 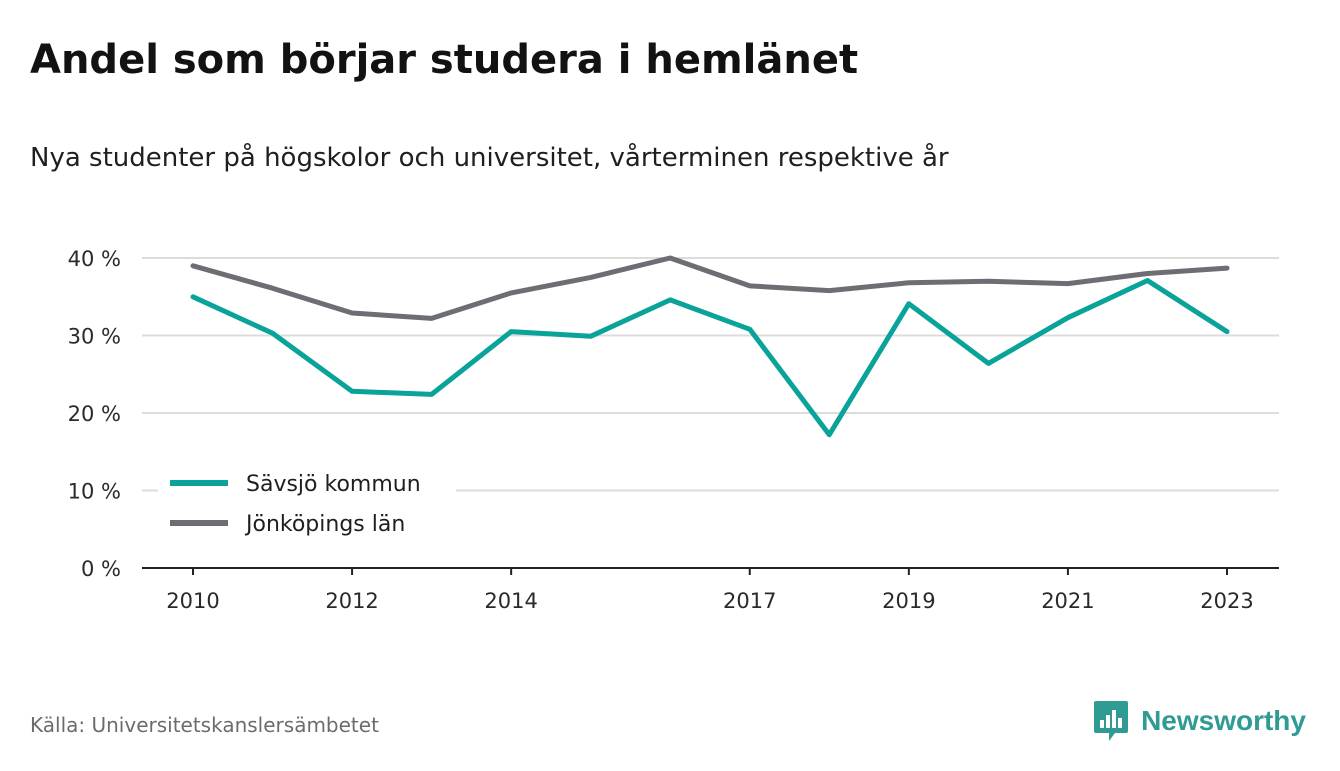 What do you see at coordinates (324, 524) in the screenshot?
I see `legend-label: Jönköpings län` at bounding box center [324, 524].